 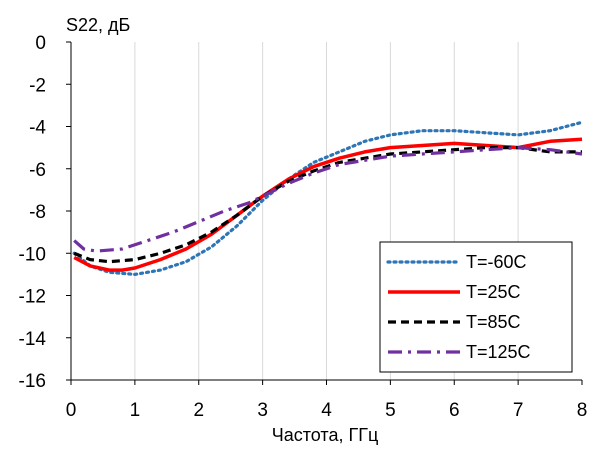 I want to click on legend: T=-60C T=25C T=85C T=125C, so click(x=476, y=307).